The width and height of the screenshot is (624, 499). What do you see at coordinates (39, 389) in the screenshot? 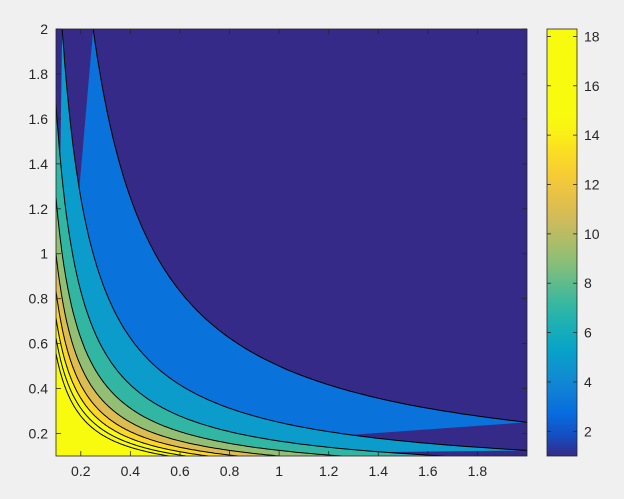
I see `y-tick-label: 0.4` at bounding box center [39, 389].